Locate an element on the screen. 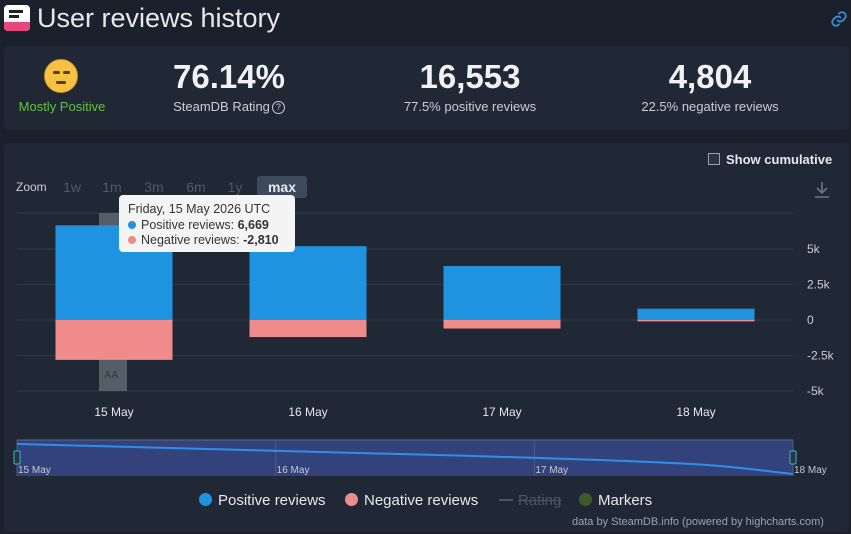 The height and width of the screenshot is (534, 851). negative-legend-icon is located at coordinates (351, 499).